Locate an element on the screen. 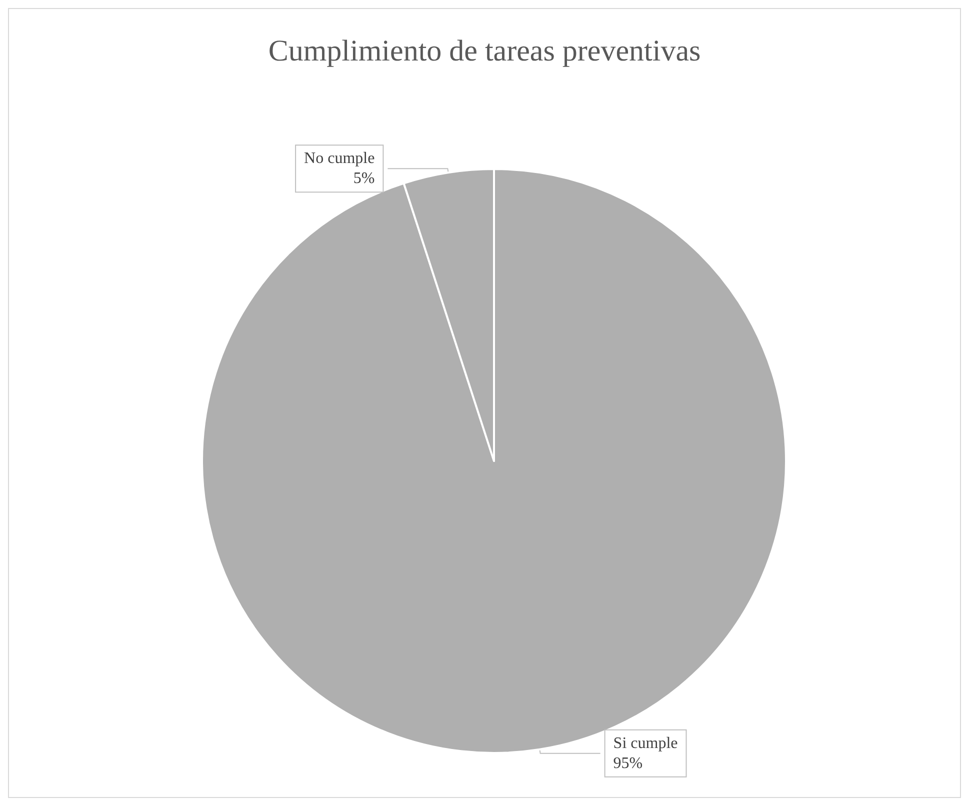  slice-label: No cumple is located at coordinates (339, 159).